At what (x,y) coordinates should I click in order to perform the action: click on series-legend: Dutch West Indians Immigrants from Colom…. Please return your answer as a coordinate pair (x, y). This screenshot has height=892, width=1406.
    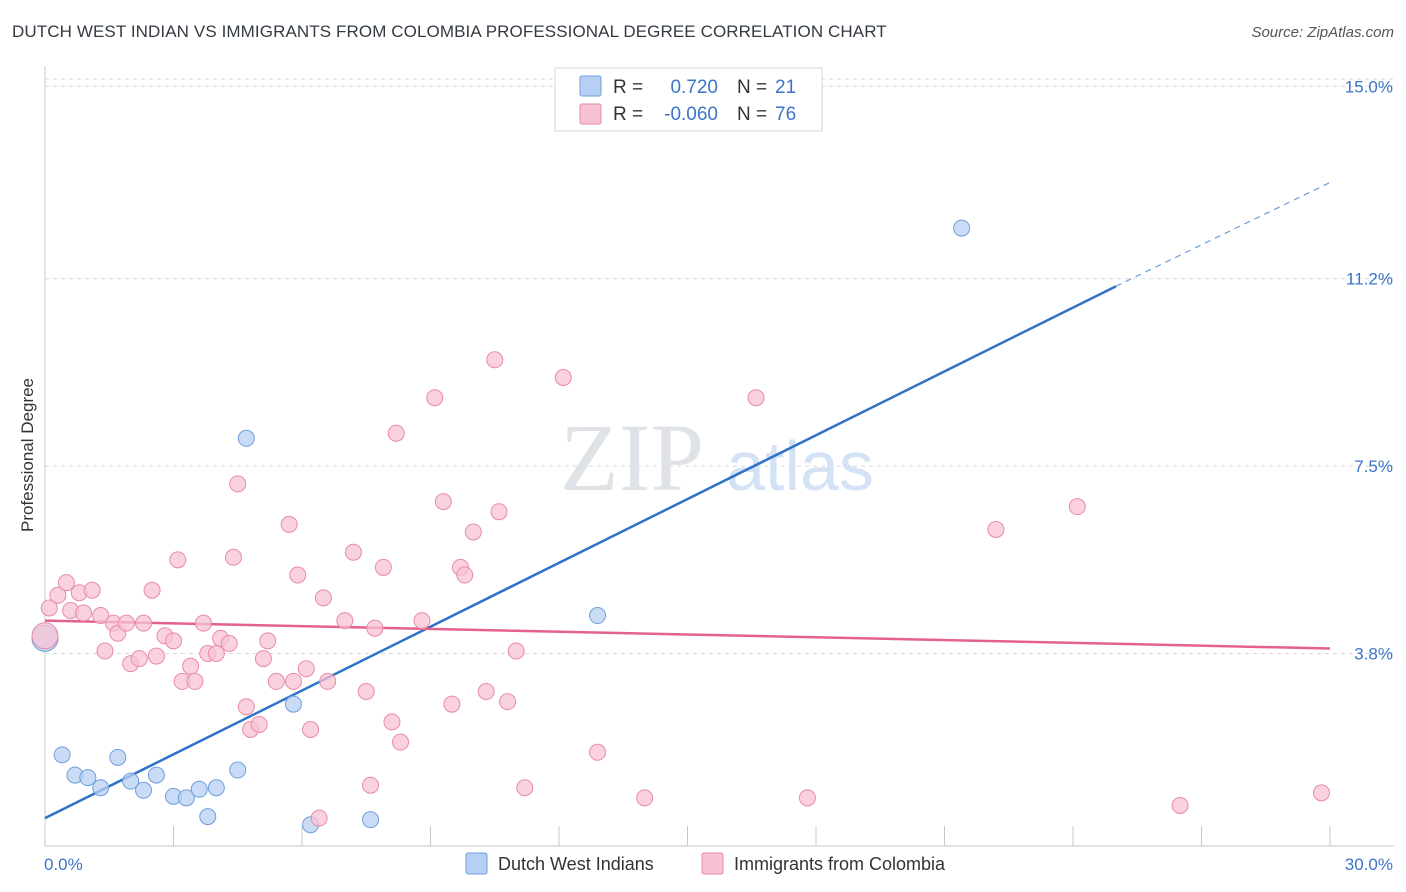
    Looking at the image, I should click on (705, 863).